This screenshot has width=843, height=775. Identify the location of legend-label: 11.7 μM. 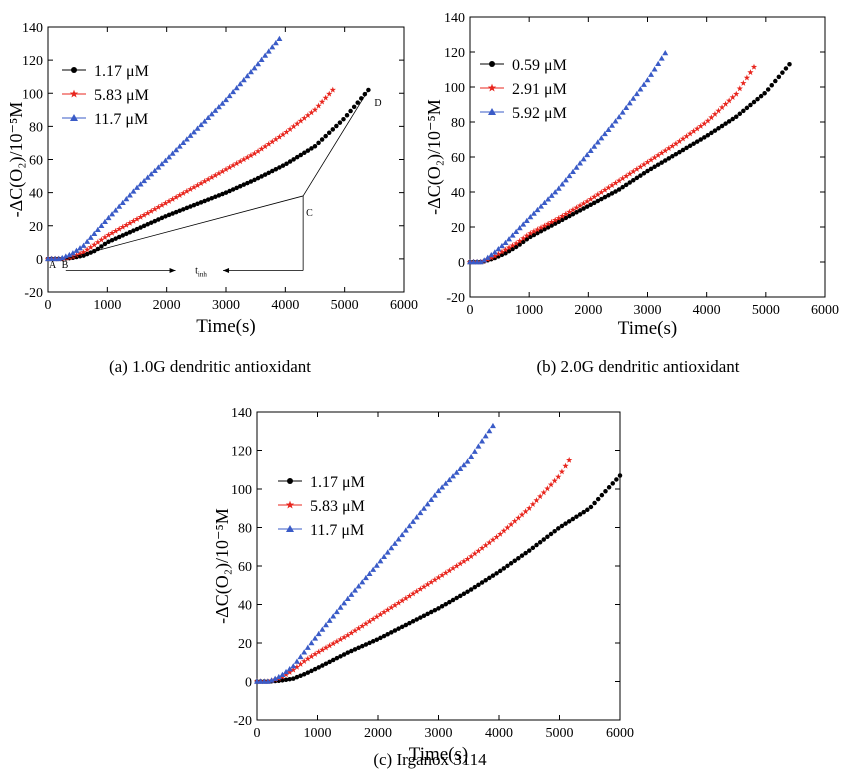
(337, 530).